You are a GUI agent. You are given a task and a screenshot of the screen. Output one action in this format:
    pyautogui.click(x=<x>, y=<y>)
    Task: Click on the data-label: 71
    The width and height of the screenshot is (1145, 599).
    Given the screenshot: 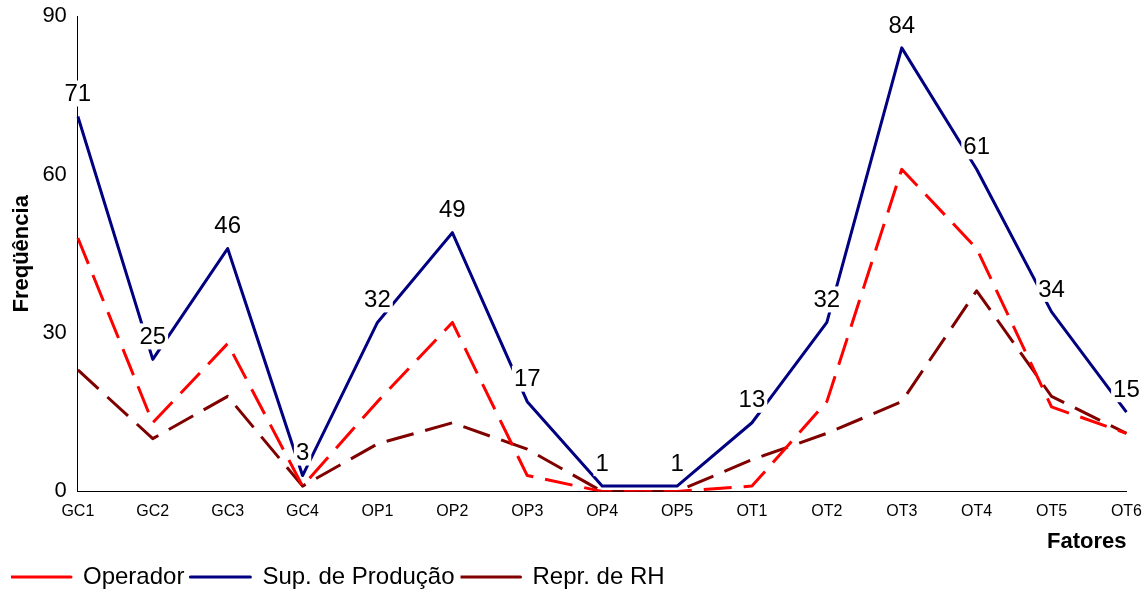 What is the action you would take?
    pyautogui.click(x=78, y=93)
    